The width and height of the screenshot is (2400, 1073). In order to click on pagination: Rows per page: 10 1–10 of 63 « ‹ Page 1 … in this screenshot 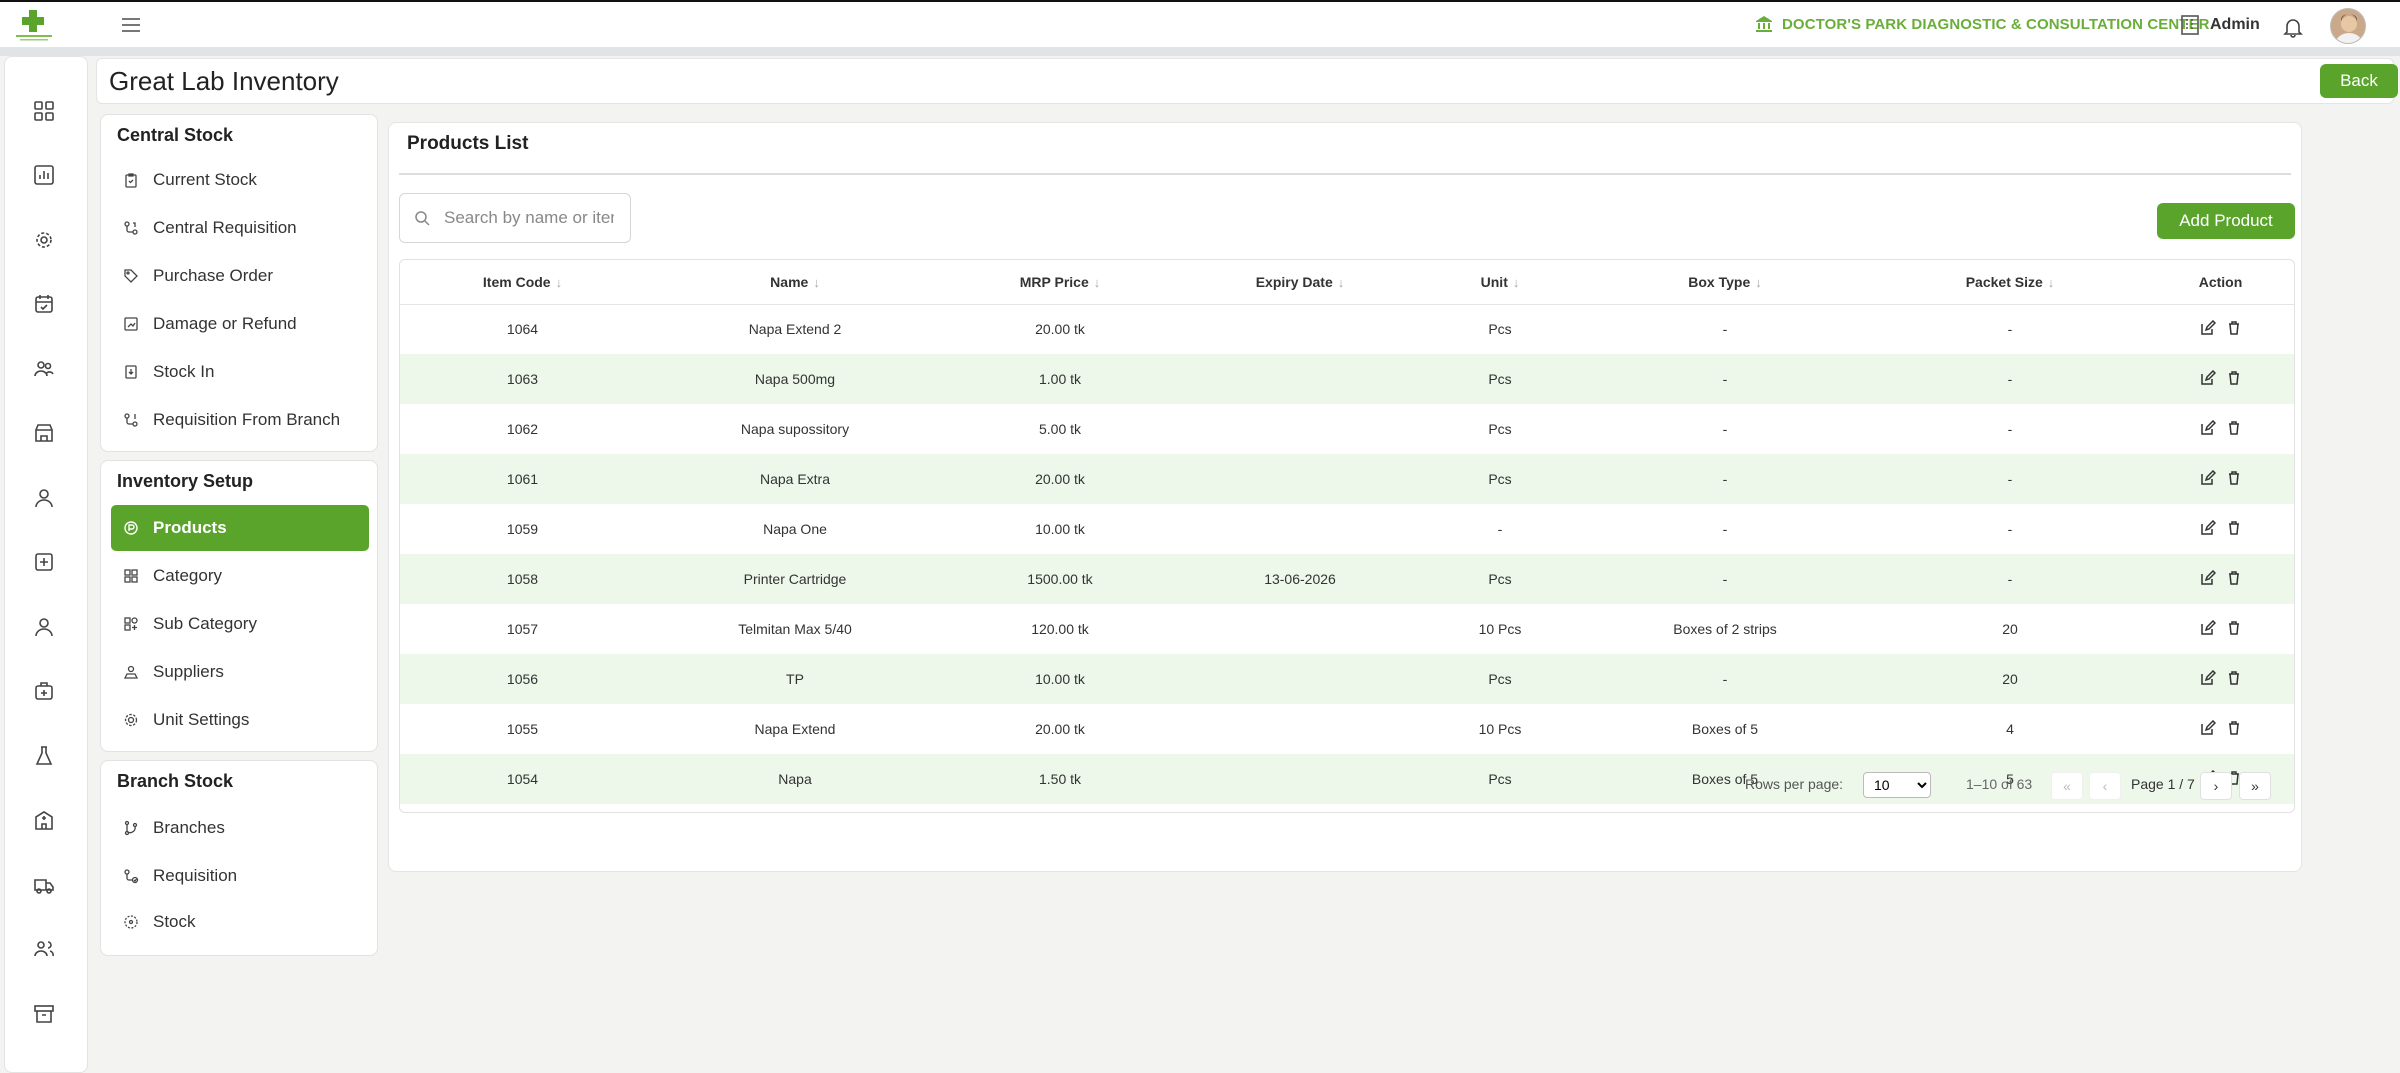, I will do `click(1347, 787)`.